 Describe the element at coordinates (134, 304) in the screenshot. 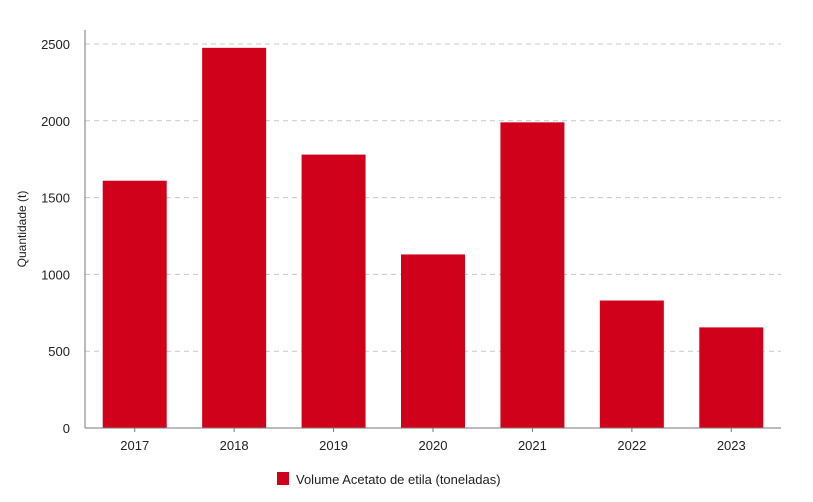

I see `bar-2017` at that location.